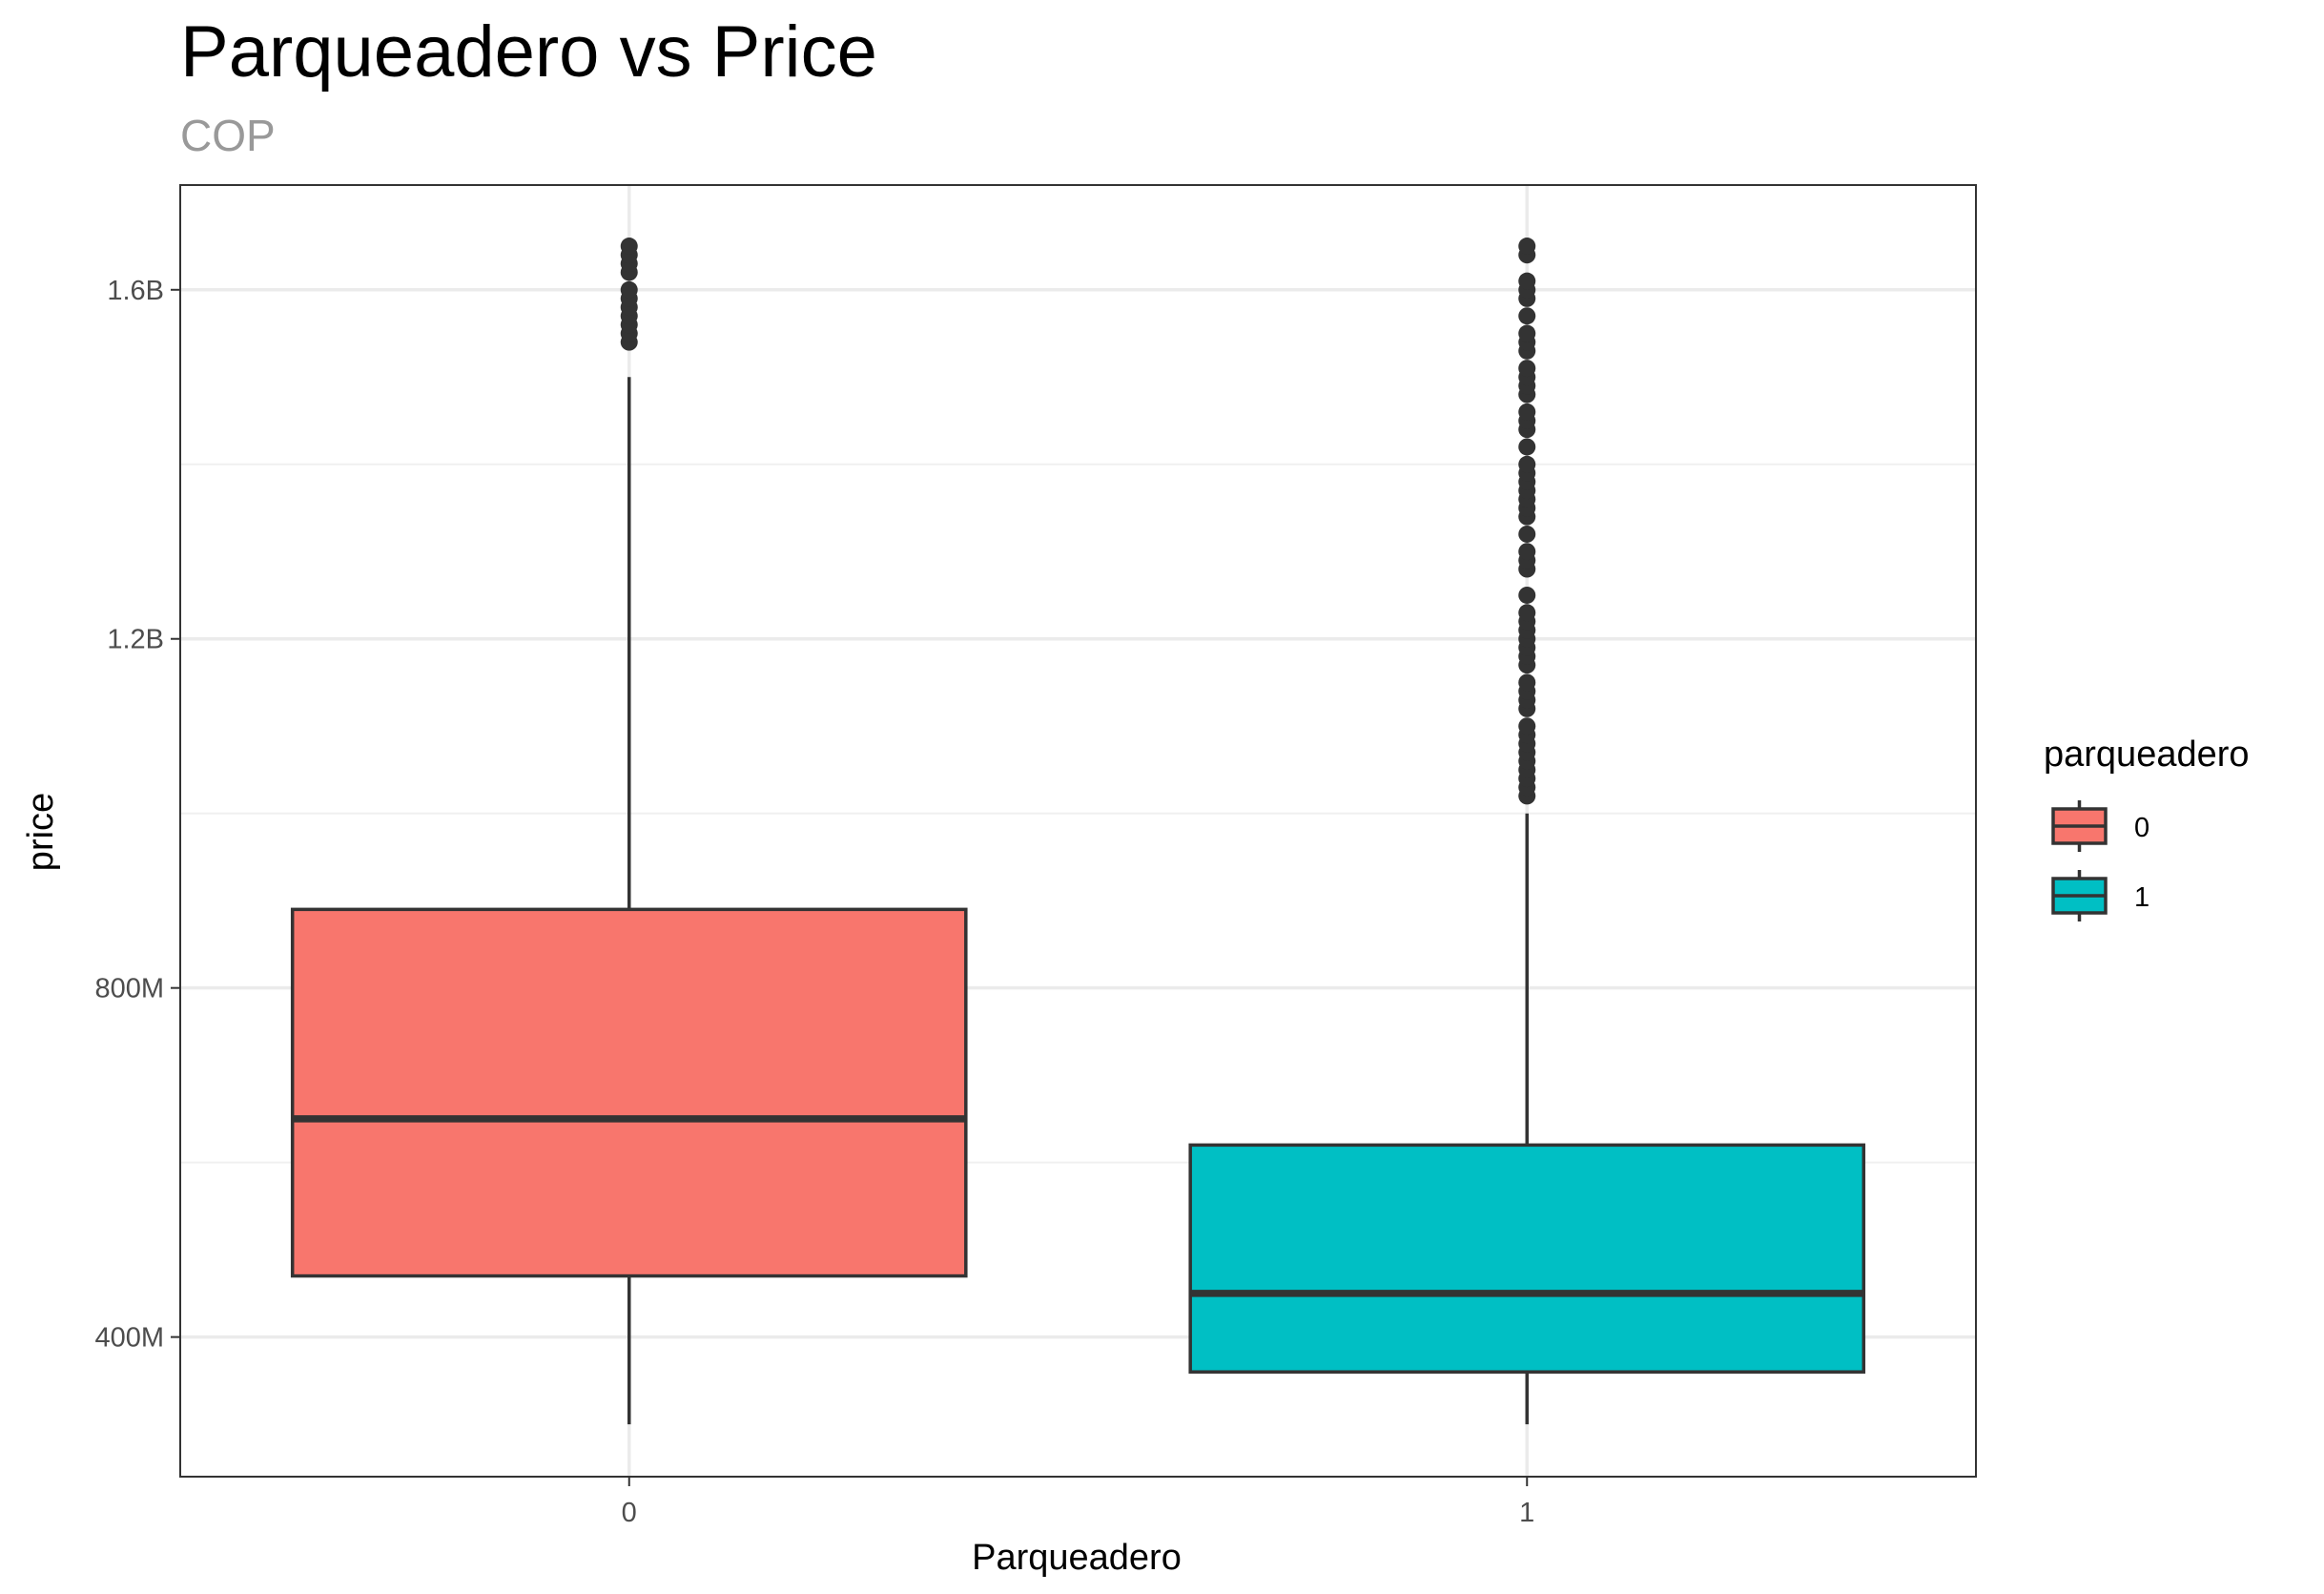  I want to click on y-tick-label: 1.2B, so click(135, 640).